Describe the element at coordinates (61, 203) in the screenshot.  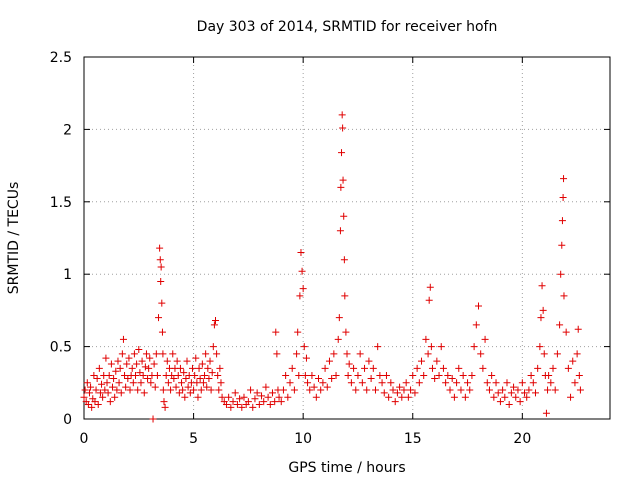
I see `y-tick-label: 1.5` at that location.